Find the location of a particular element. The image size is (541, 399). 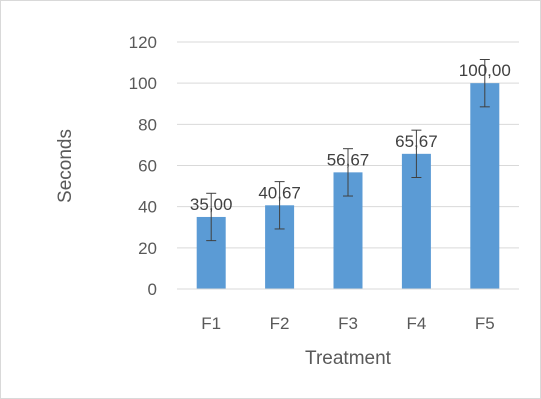

x-tick-label: F3 is located at coordinates (348, 323).